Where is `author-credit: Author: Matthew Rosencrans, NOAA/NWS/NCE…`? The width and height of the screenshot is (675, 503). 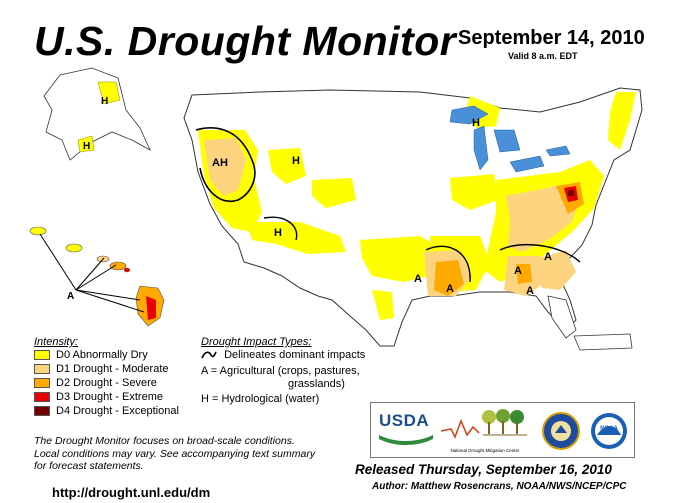 author-credit: Author: Matthew Rosencrans, NOAA/NWS/NCE… is located at coordinates (499, 486).